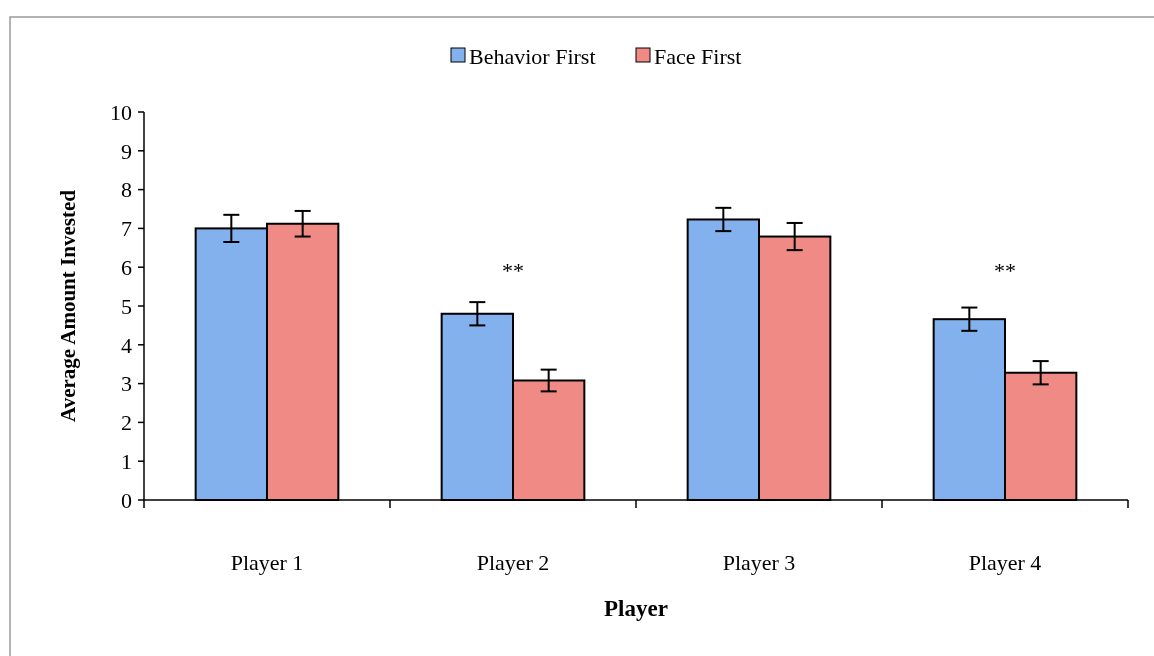  What do you see at coordinates (126, 461) in the screenshot?
I see `y-tick-label: 1` at bounding box center [126, 461].